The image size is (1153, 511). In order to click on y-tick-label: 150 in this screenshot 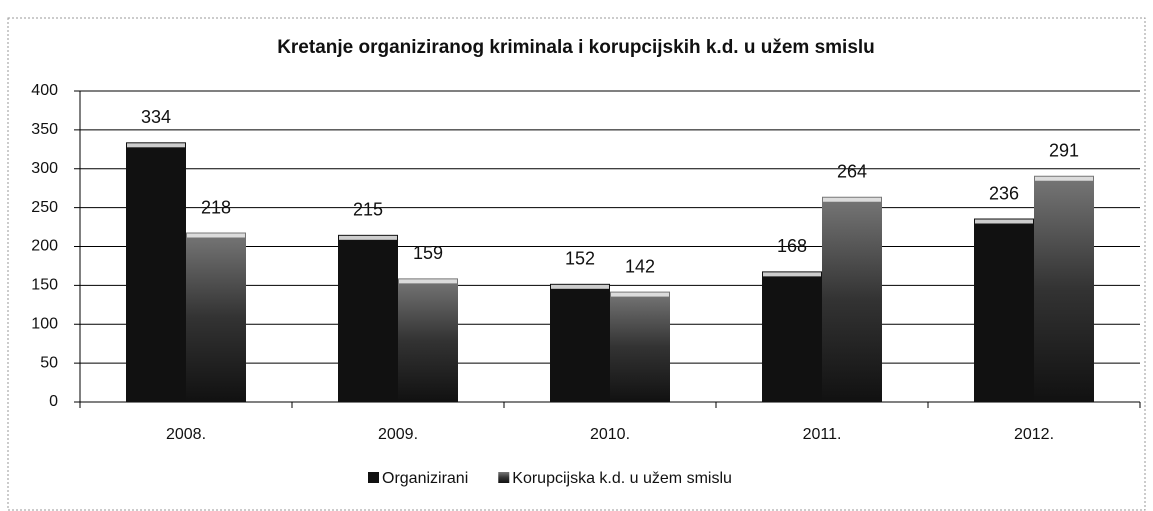, I will do `click(44, 285)`.